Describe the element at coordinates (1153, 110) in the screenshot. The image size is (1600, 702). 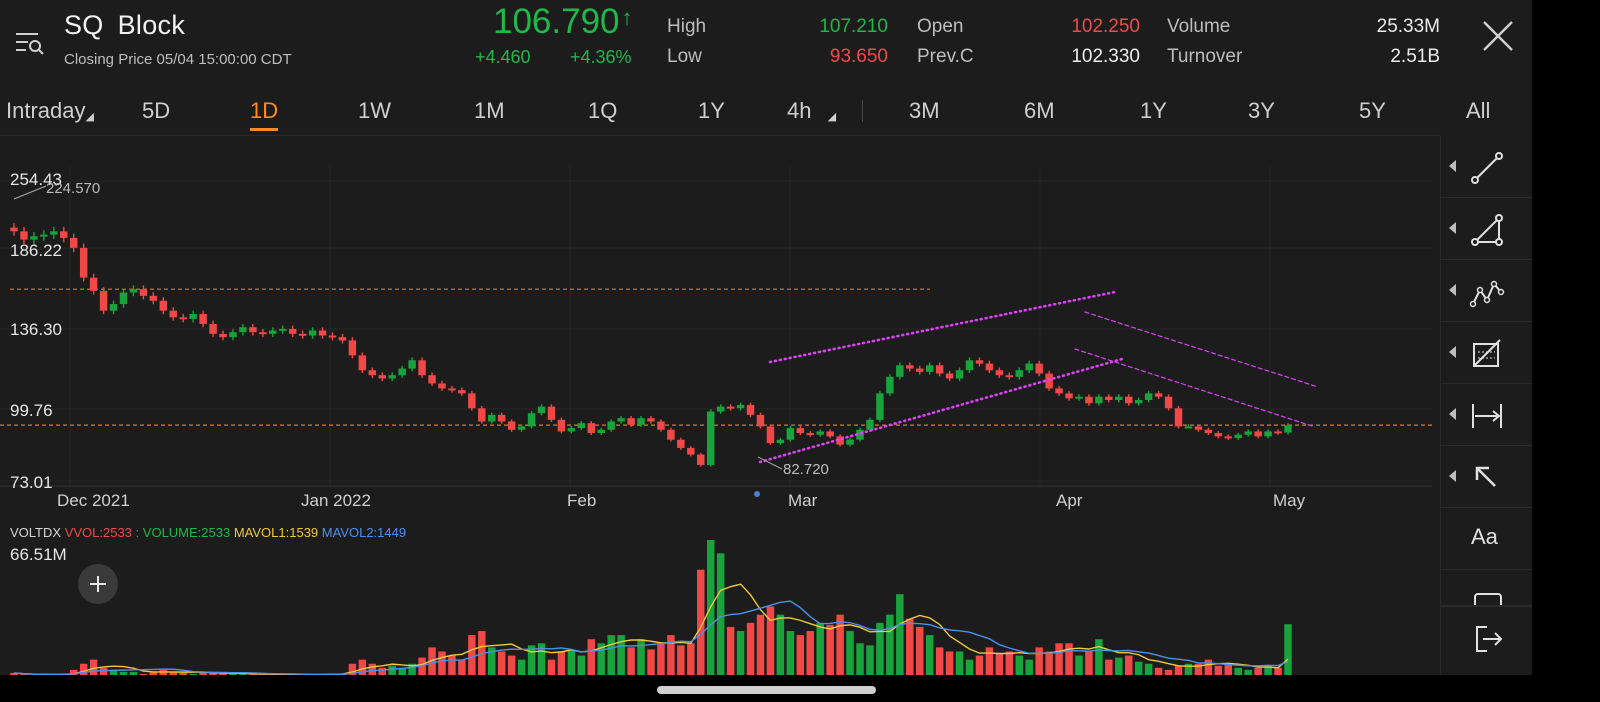
I see `tab-1y-range: 1Y` at that location.